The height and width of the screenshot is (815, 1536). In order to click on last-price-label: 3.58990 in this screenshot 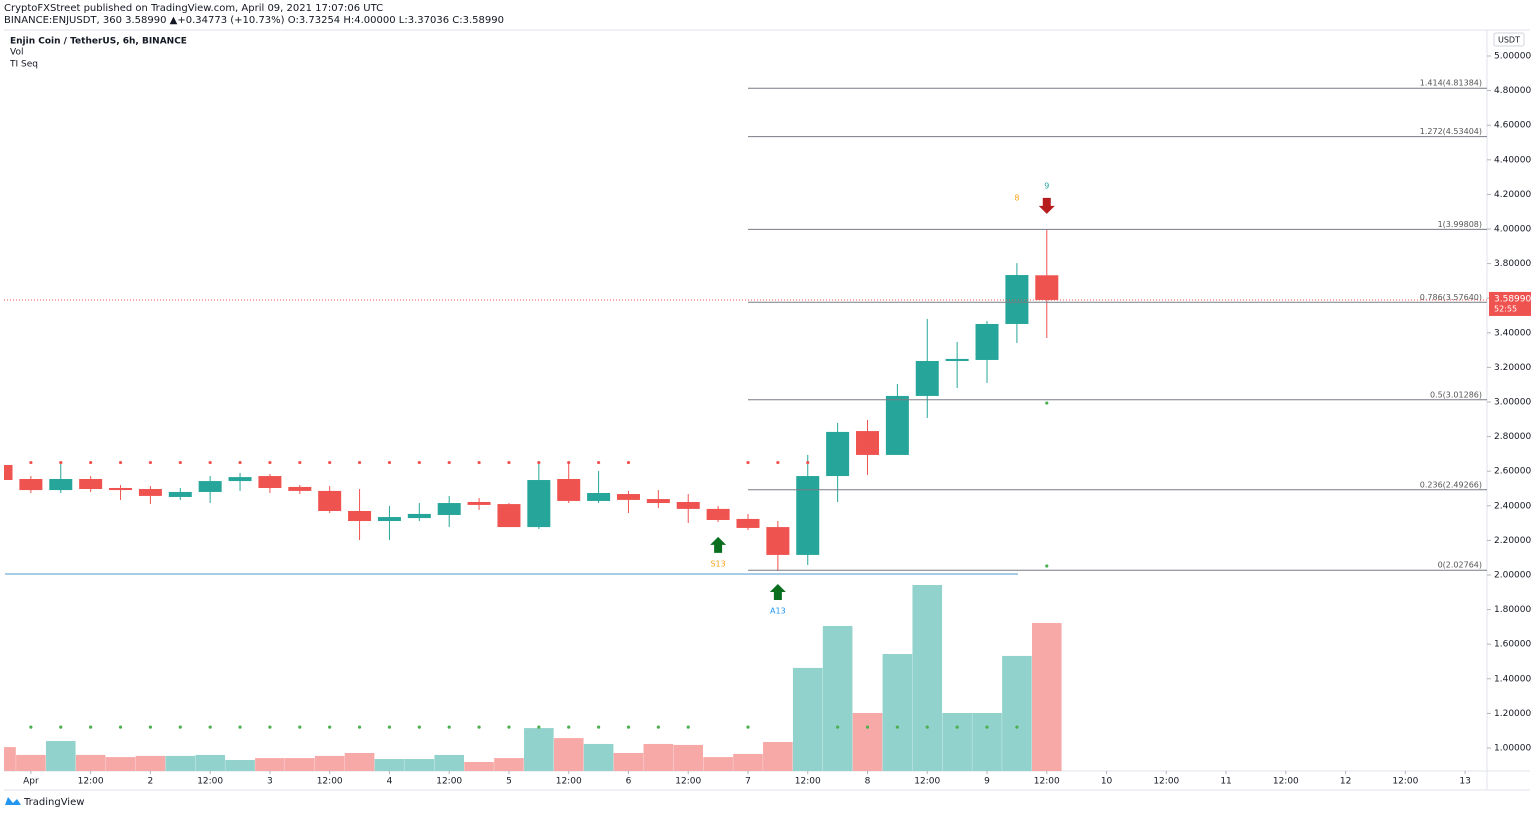, I will do `click(1512, 299)`.